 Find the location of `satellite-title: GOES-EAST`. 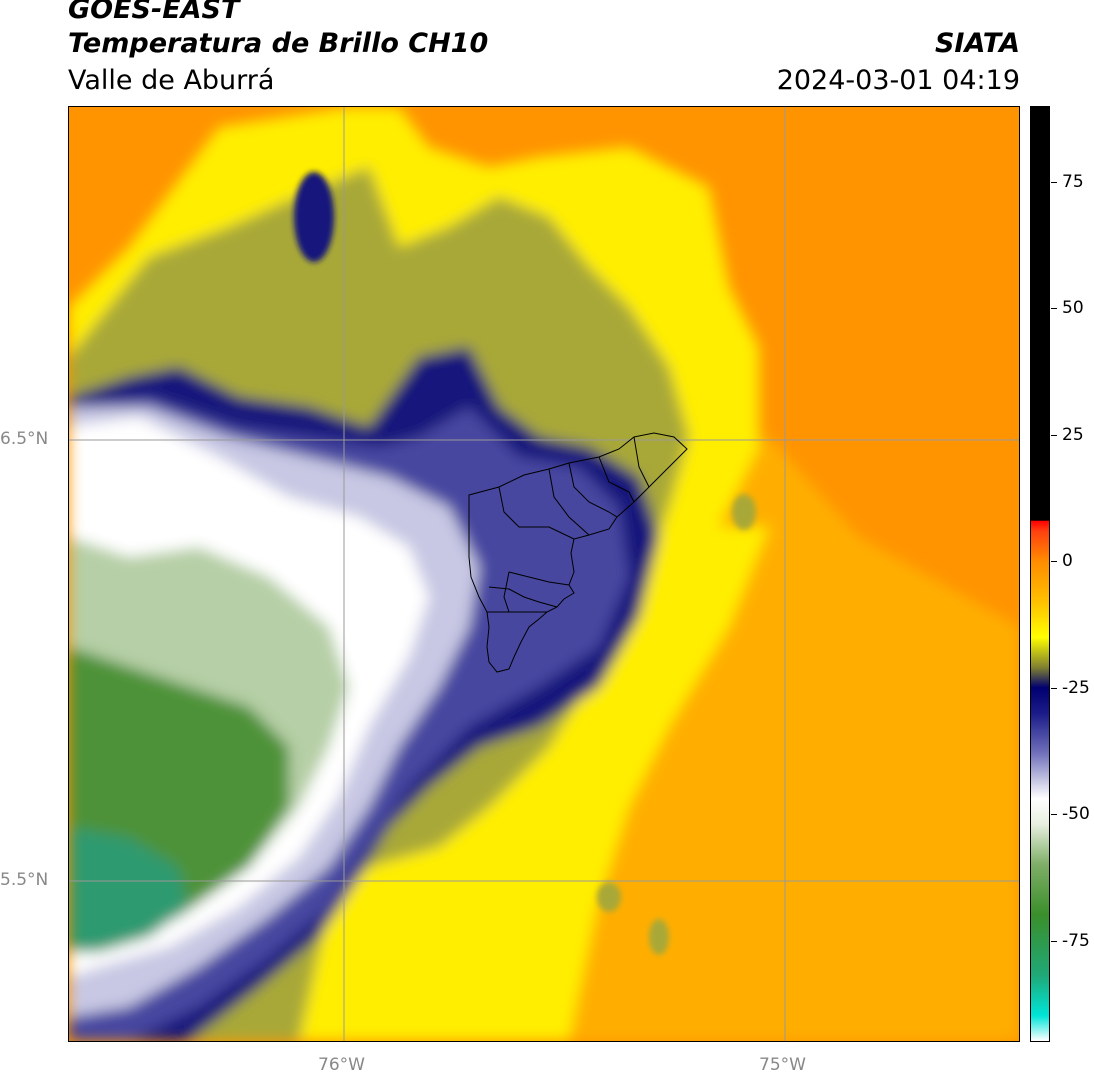

satellite-title: GOES-EAST is located at coordinates (154, 12).